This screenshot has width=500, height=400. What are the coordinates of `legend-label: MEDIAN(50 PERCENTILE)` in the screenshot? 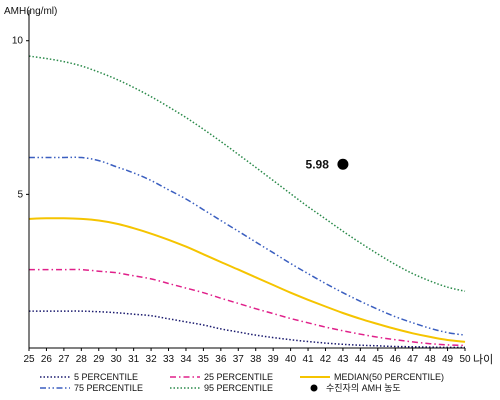 It's located at (389, 377).